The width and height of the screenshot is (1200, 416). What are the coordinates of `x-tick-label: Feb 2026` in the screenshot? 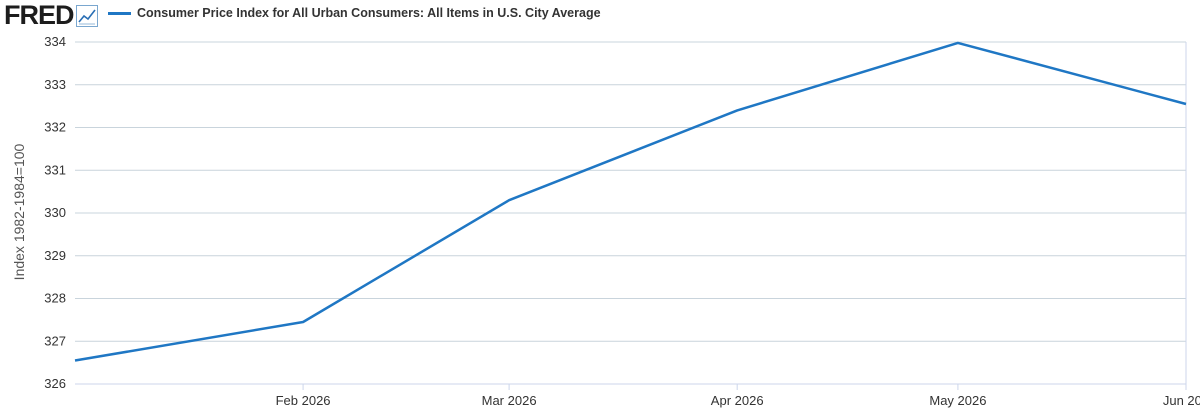 It's located at (303, 400).